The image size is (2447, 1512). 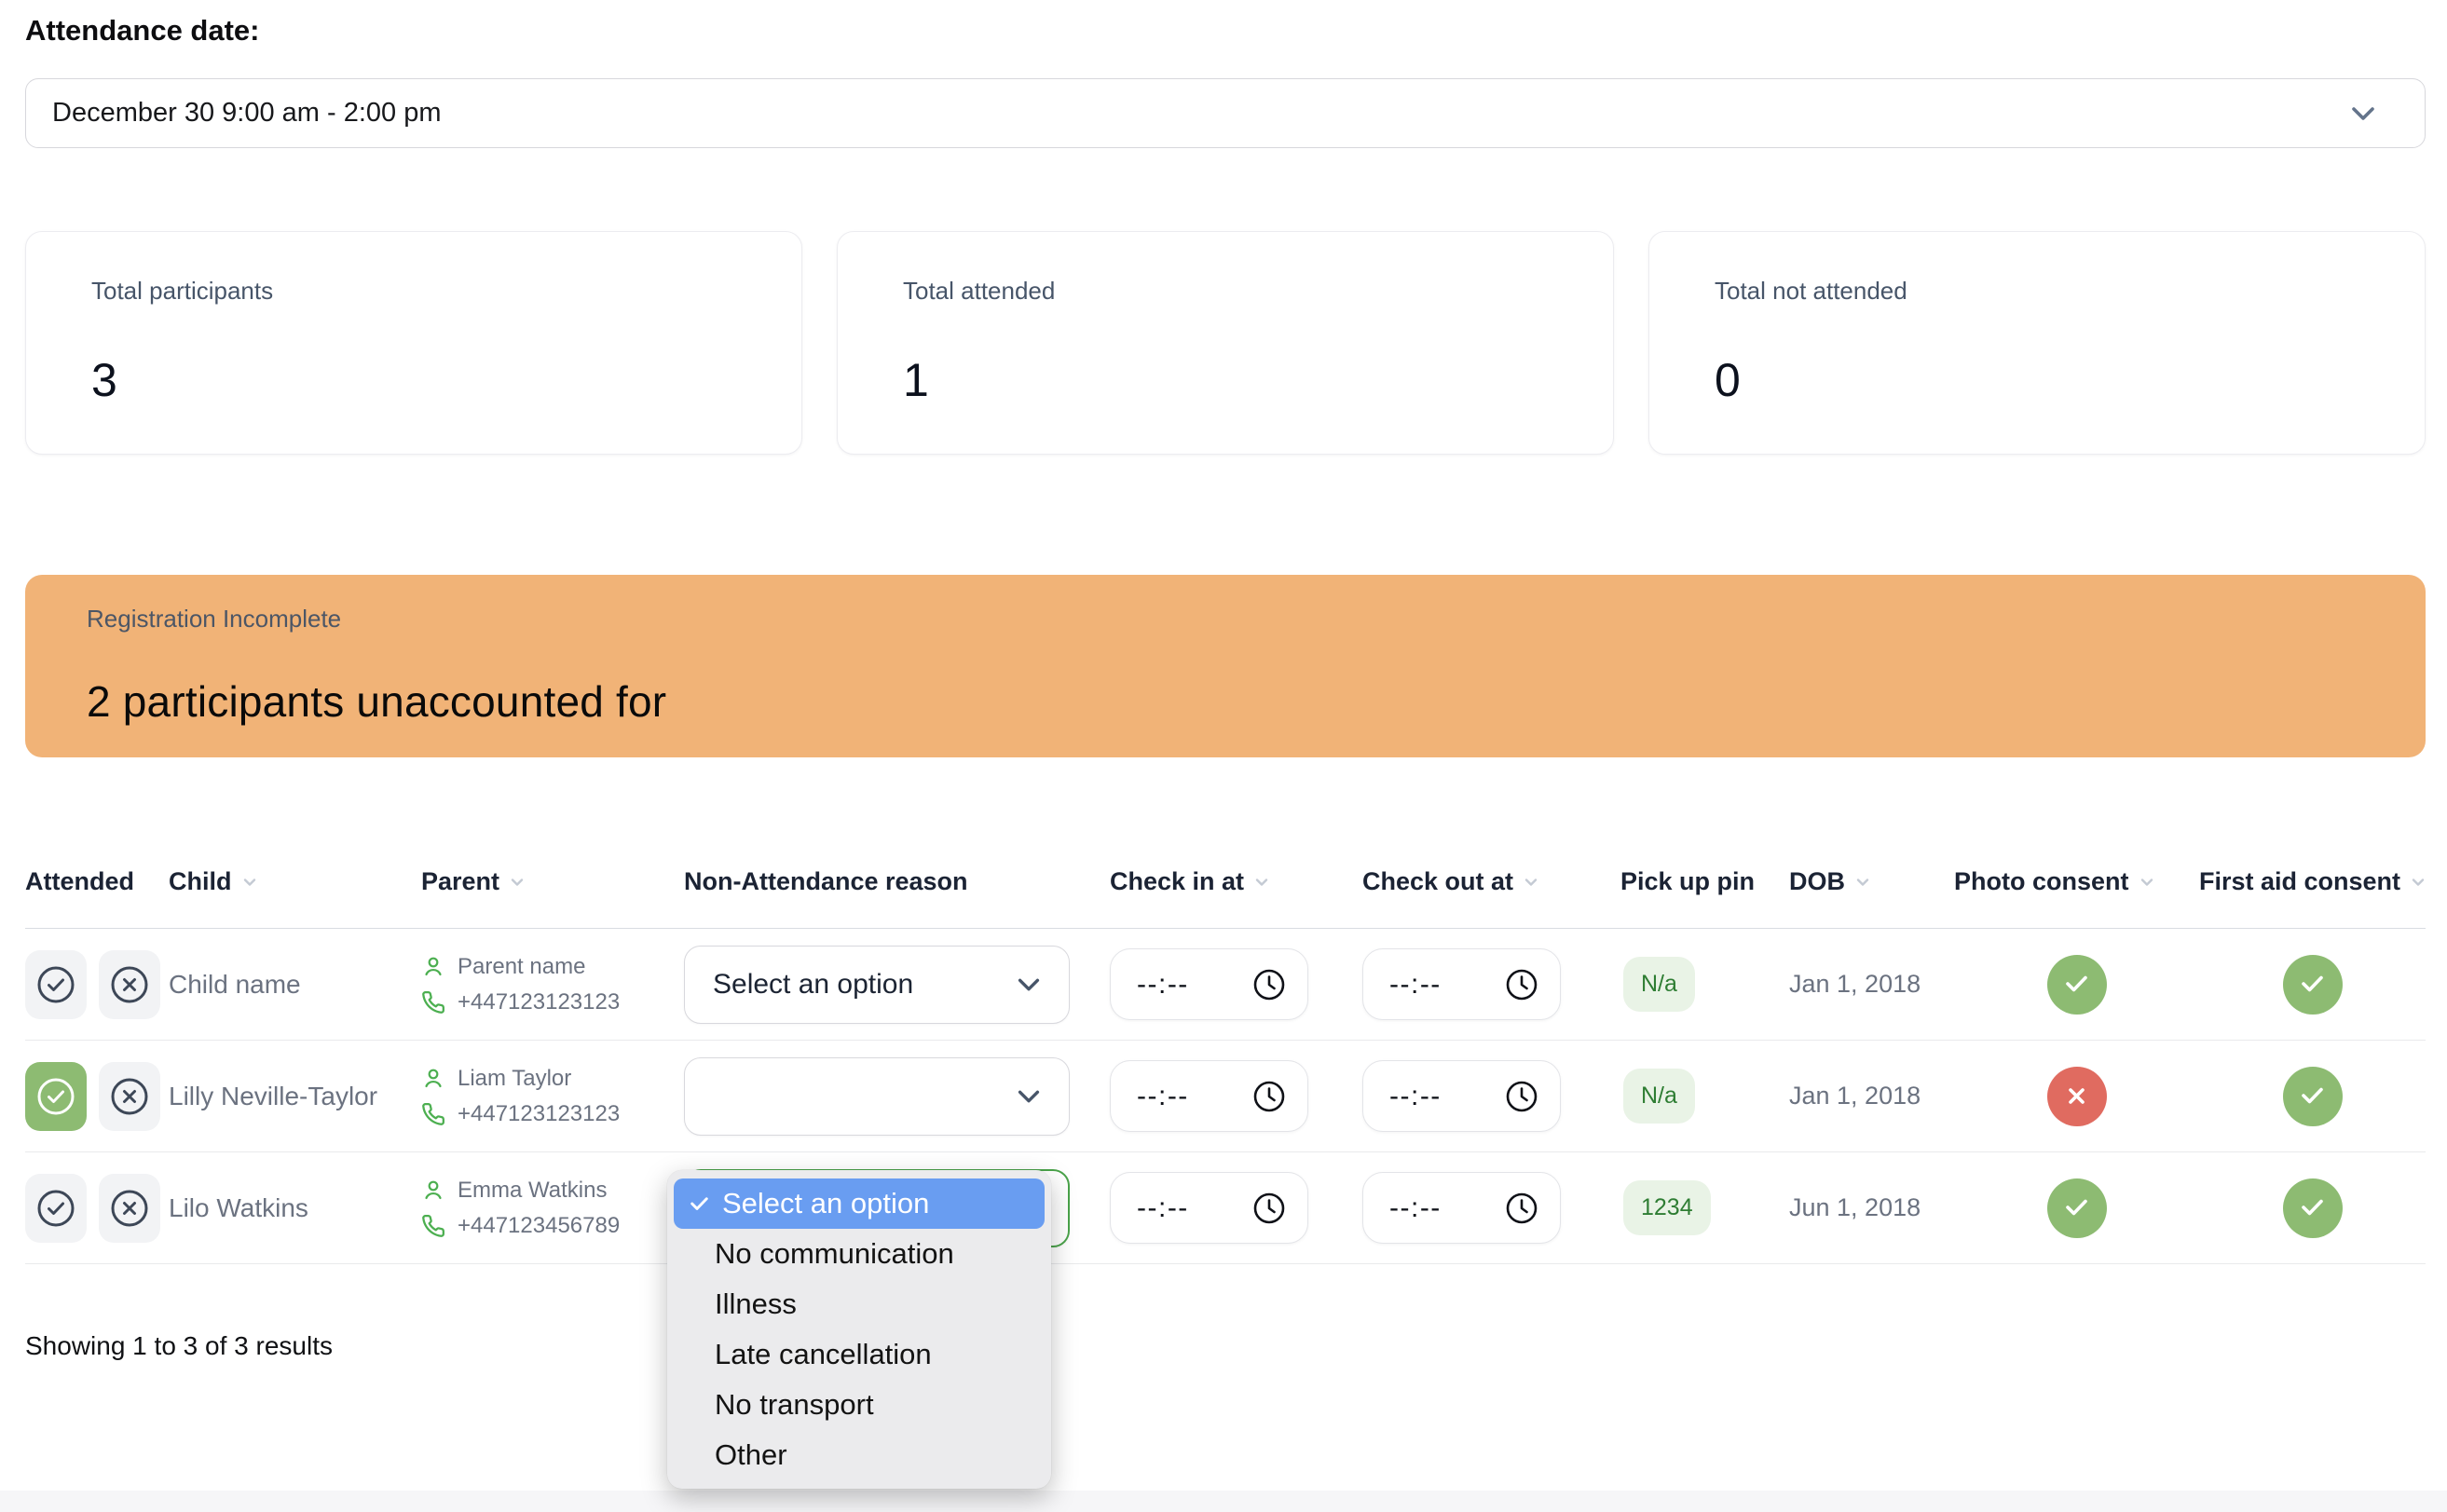 I want to click on parent-phone: +447123456789, so click(x=539, y=1225).